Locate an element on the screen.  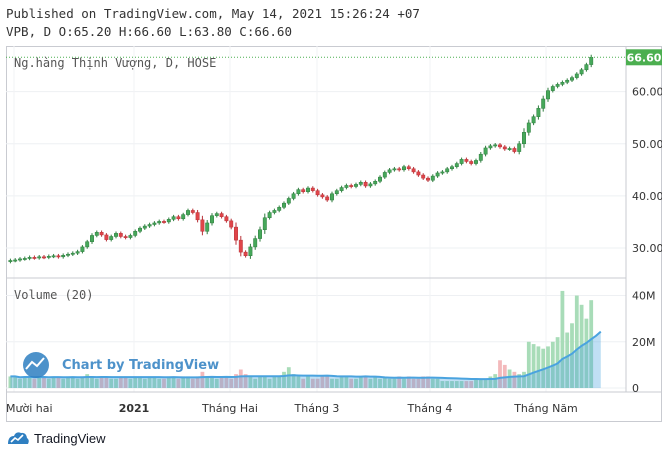
volume-tick-label: 20M is located at coordinates (644, 342).